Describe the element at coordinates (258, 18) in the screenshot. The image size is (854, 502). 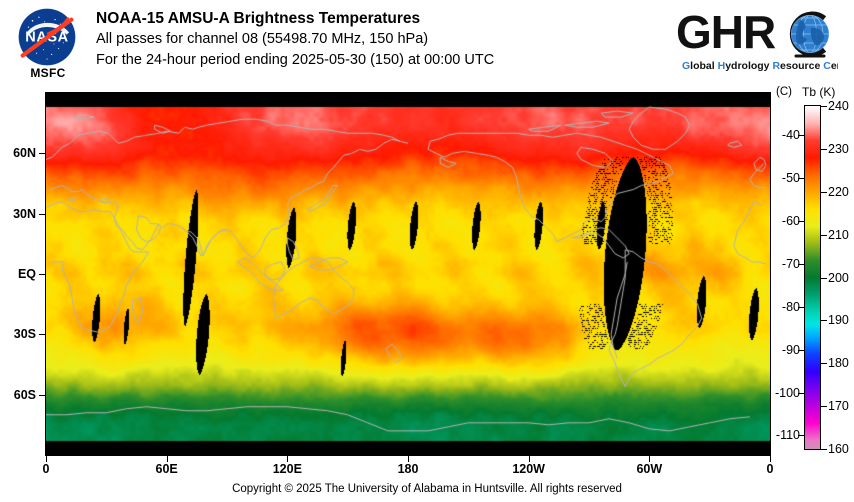
I see `page-title: NOAA-15 AMSU-A Brightness Temperatures` at that location.